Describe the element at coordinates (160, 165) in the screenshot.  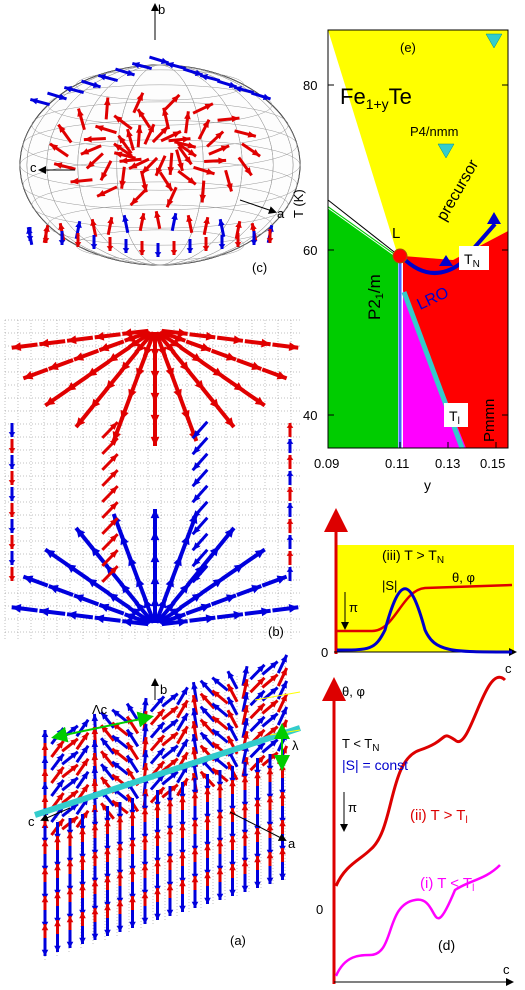
I see `grid-meridian` at that location.